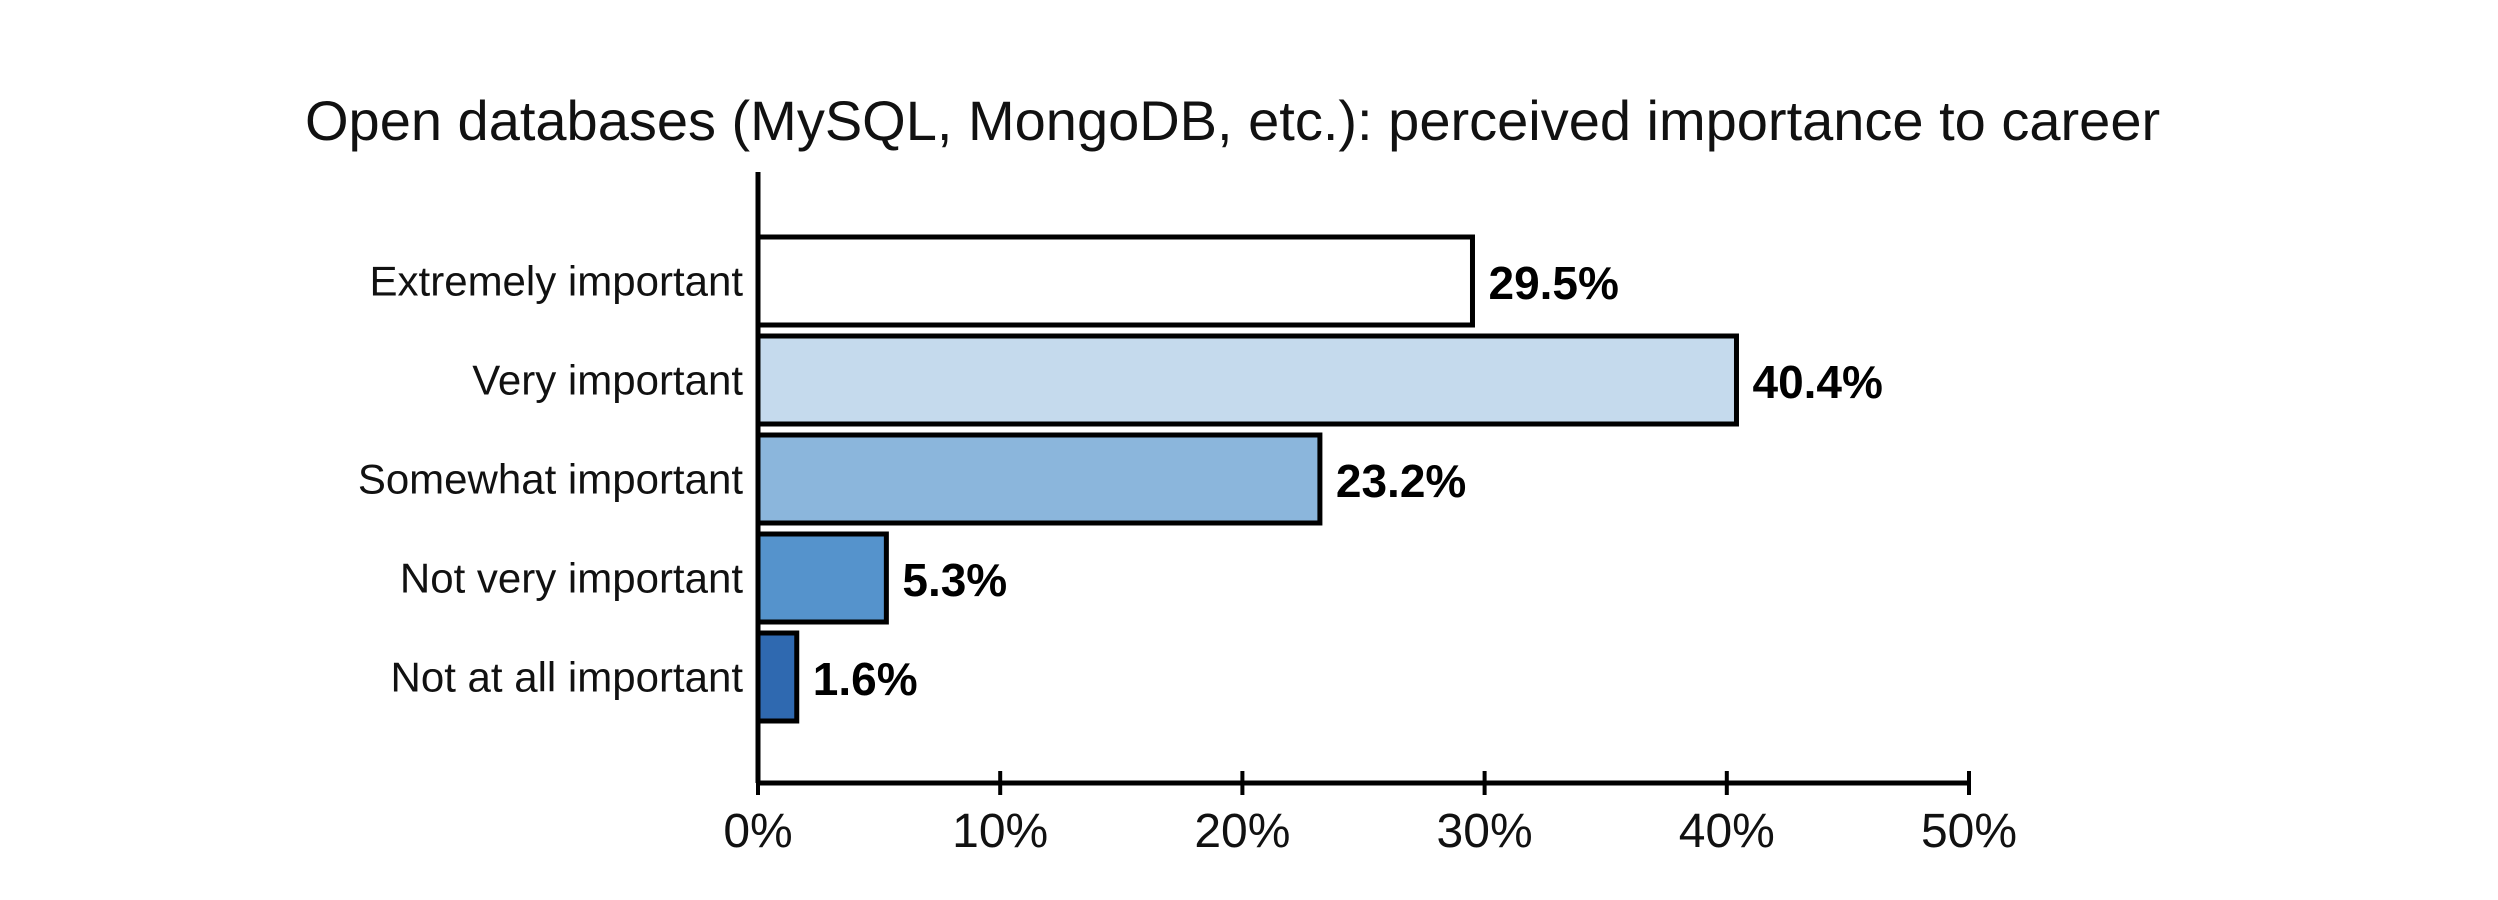 This screenshot has width=2498, height=900. I want to click on value-label-not-at-all-important: 1.6%, so click(865, 679).